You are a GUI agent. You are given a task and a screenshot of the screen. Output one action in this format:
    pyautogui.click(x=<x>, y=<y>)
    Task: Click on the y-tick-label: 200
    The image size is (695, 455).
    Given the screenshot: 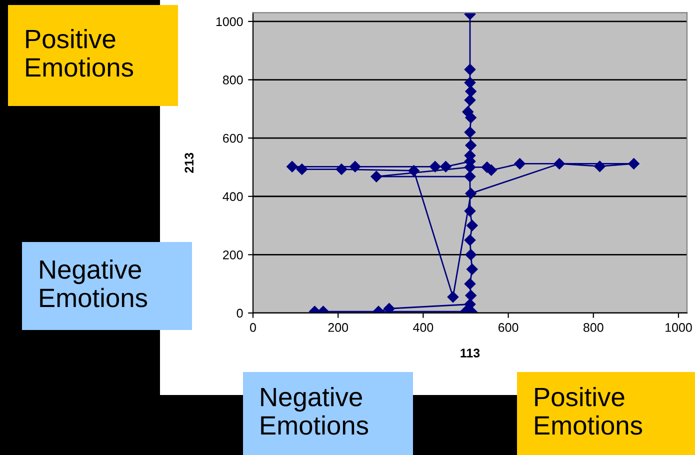 What is the action you would take?
    pyautogui.click(x=233, y=255)
    